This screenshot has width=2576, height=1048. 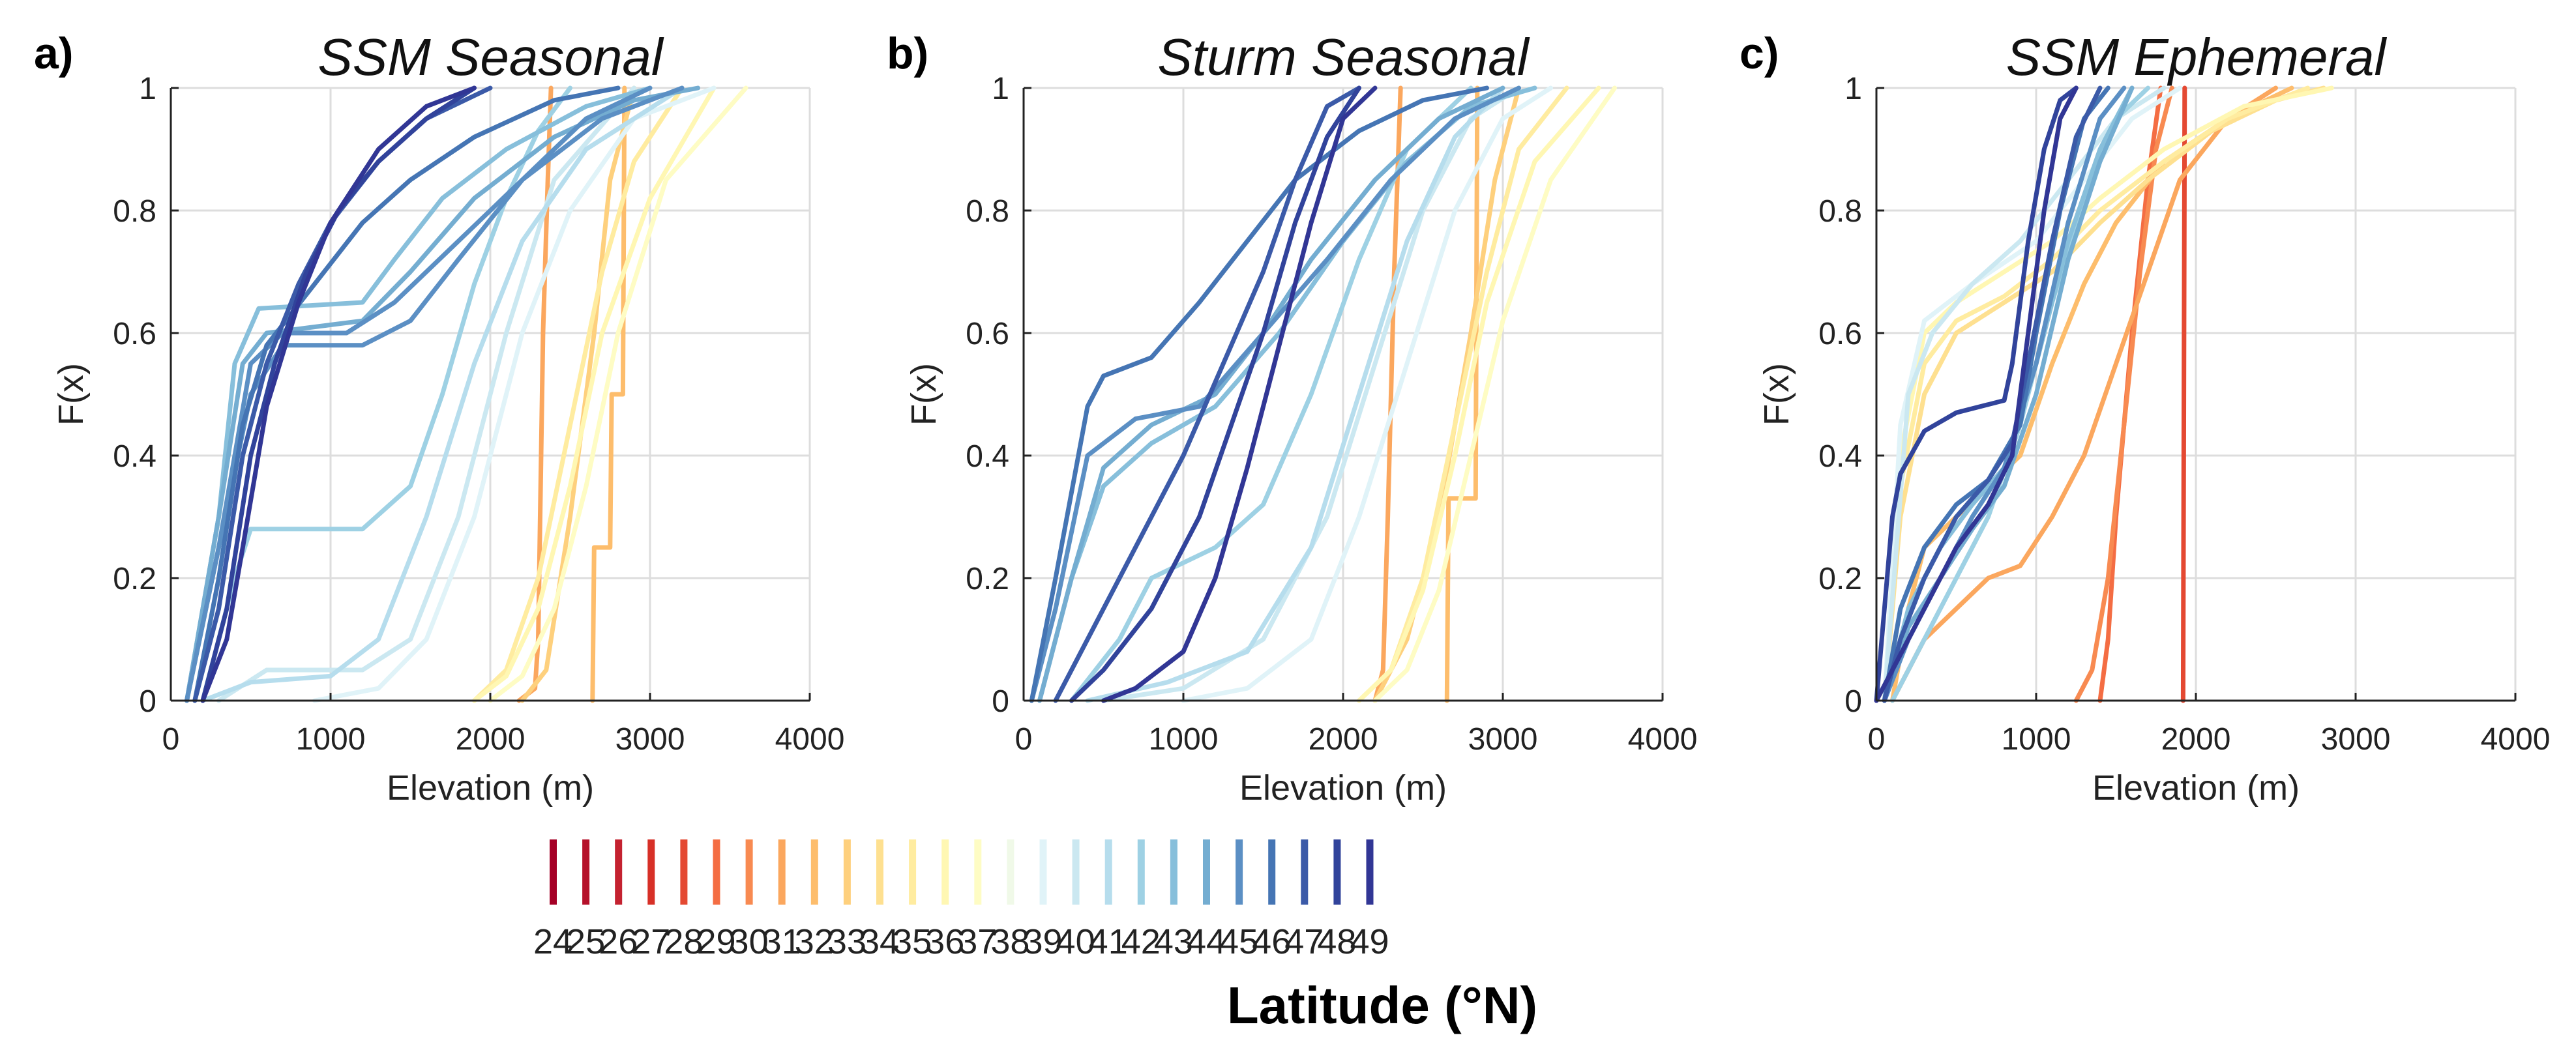 I want to click on series-line-36-n, so click(x=594, y=394).